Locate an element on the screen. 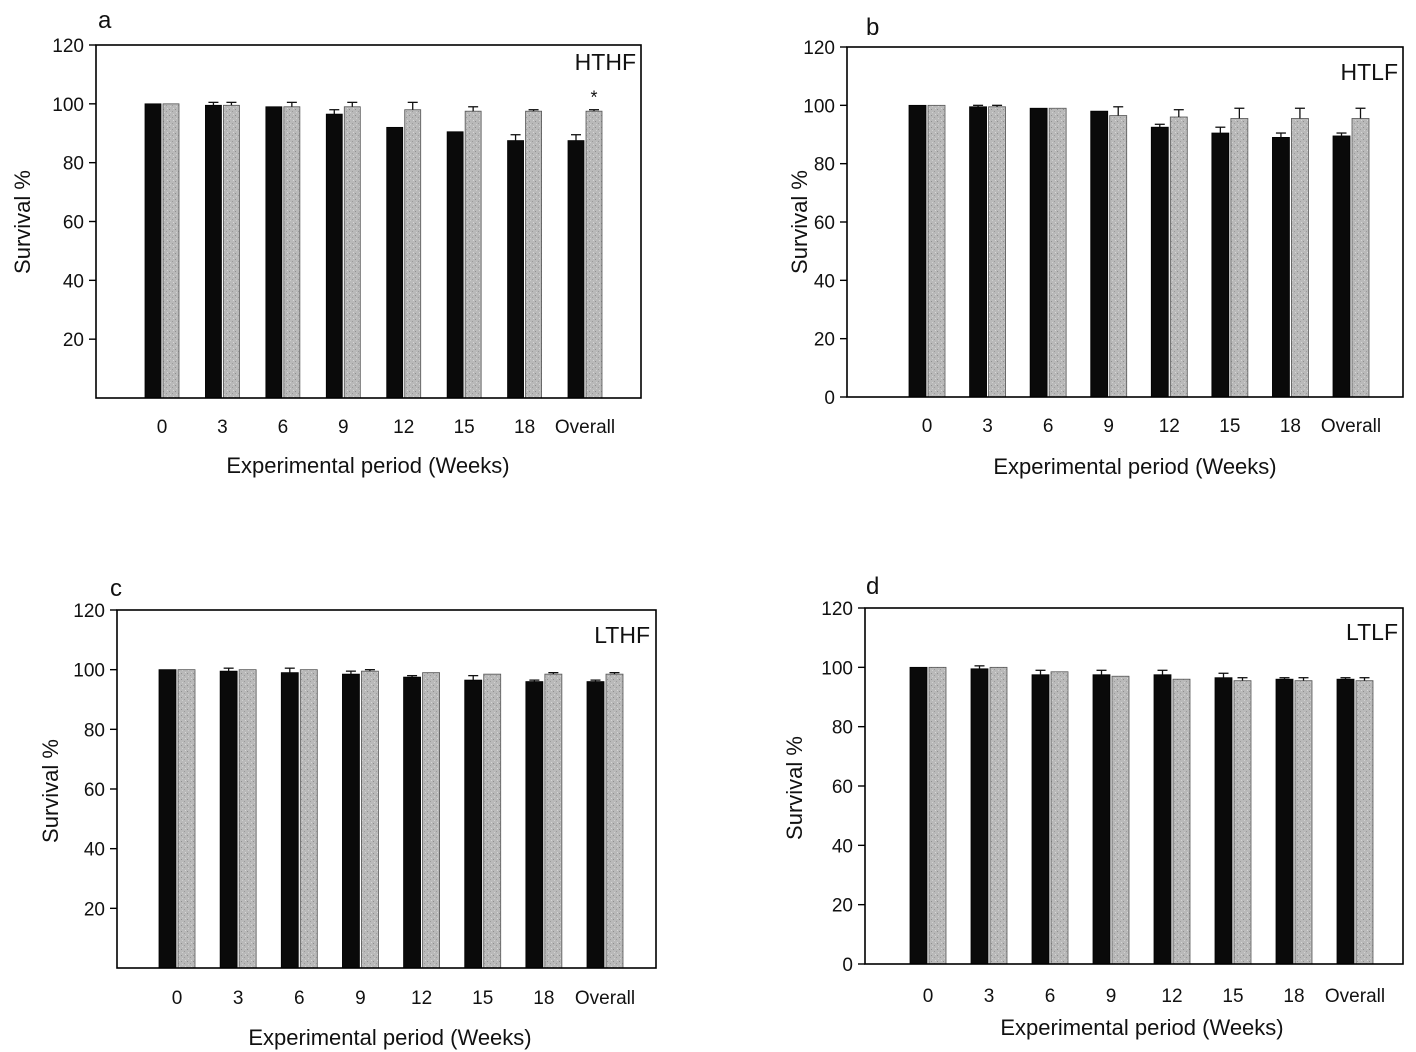 The image size is (1416, 1052). panel-letter: a is located at coordinates (105, 20).